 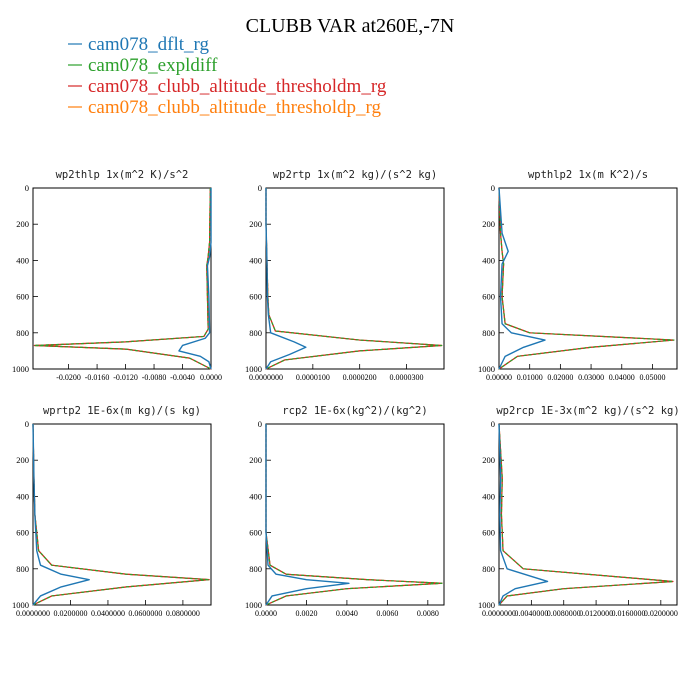 What do you see at coordinates (588, 175) in the screenshot?
I see `panel-title: wpthlp2 1x(m K^2)/s` at bounding box center [588, 175].